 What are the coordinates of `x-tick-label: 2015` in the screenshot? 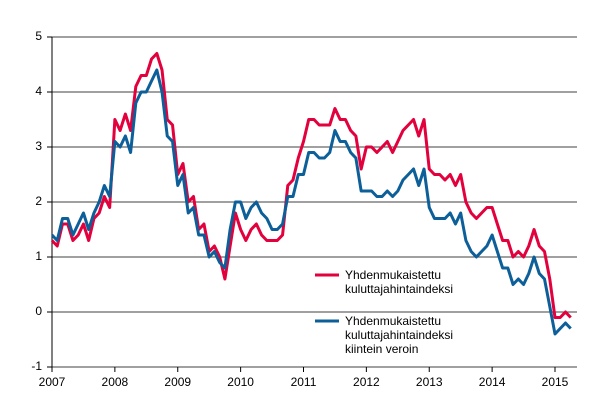 It's located at (555, 382).